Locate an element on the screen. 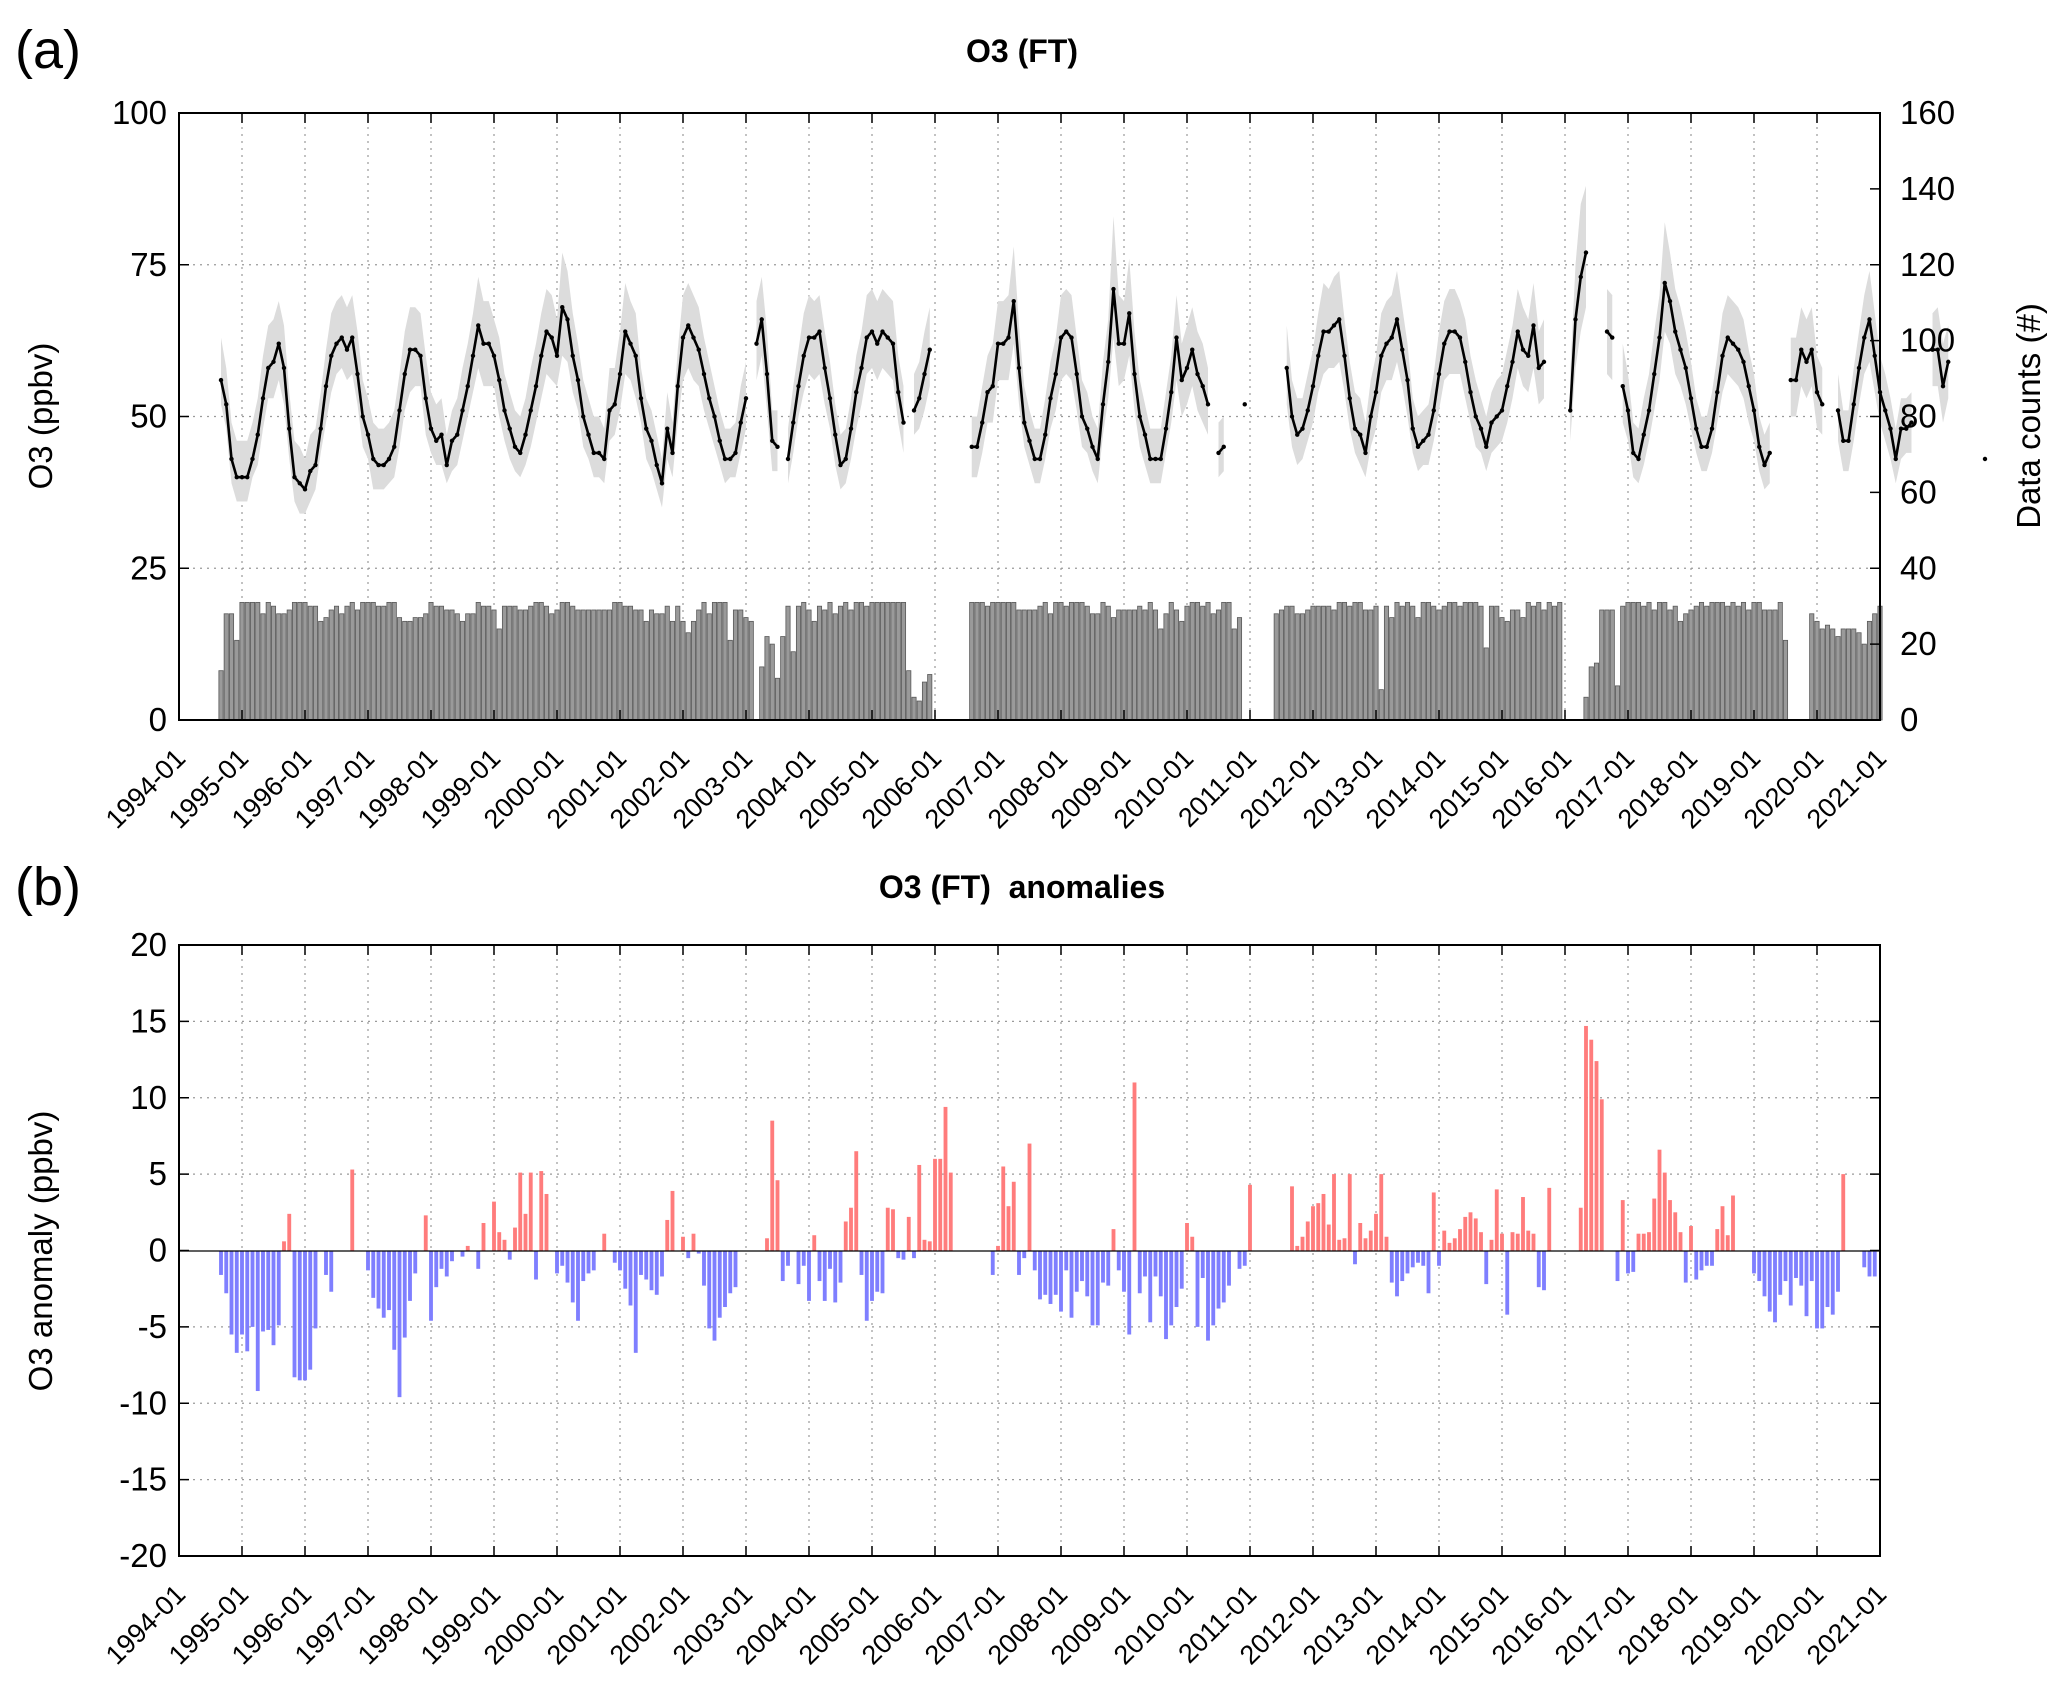 Image resolution: width=2067 pixels, height=1689 pixels. panel-a-title: O3 (FT) is located at coordinates (1022, 51).